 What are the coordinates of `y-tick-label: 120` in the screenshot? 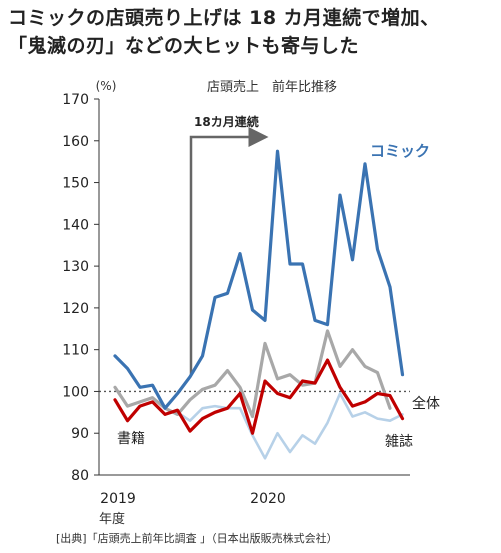 It's located at (75, 309).